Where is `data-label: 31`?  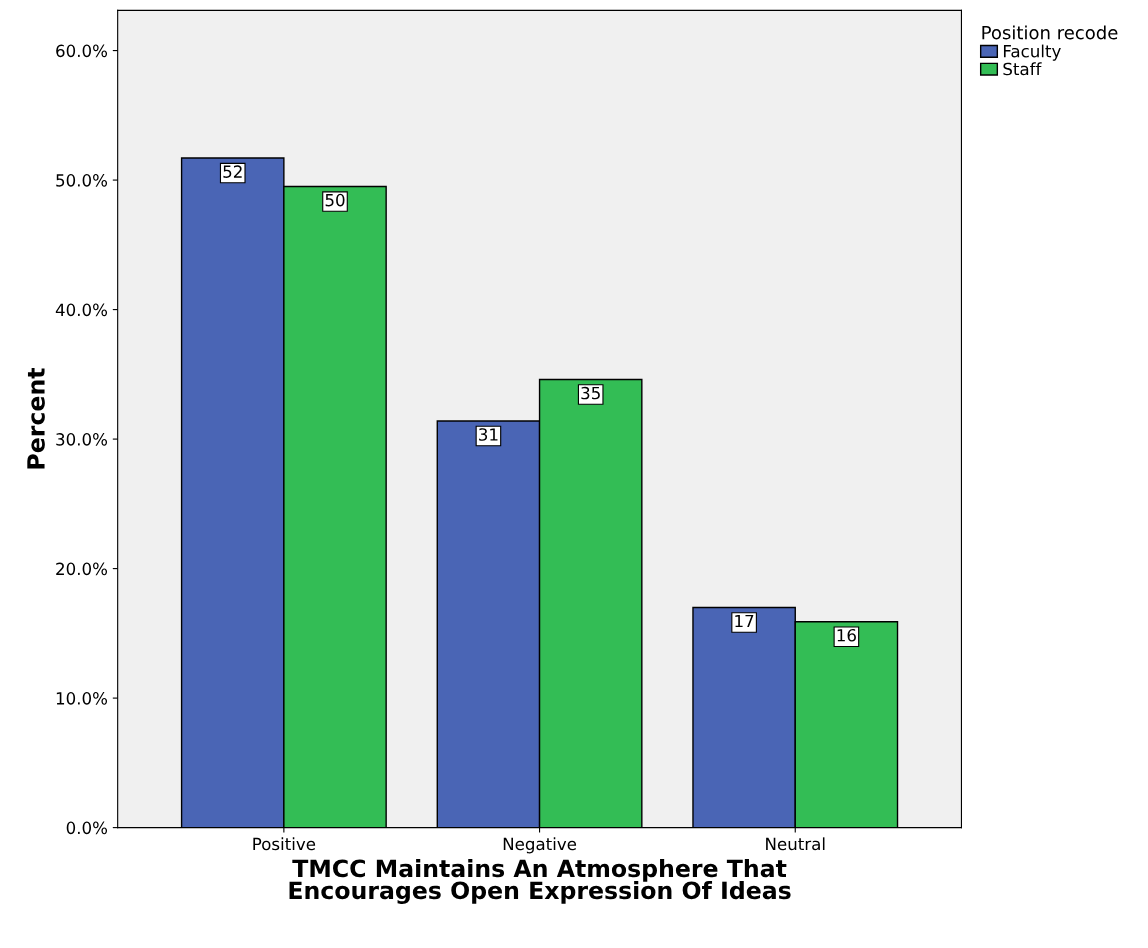 data-label: 31 is located at coordinates (488, 434).